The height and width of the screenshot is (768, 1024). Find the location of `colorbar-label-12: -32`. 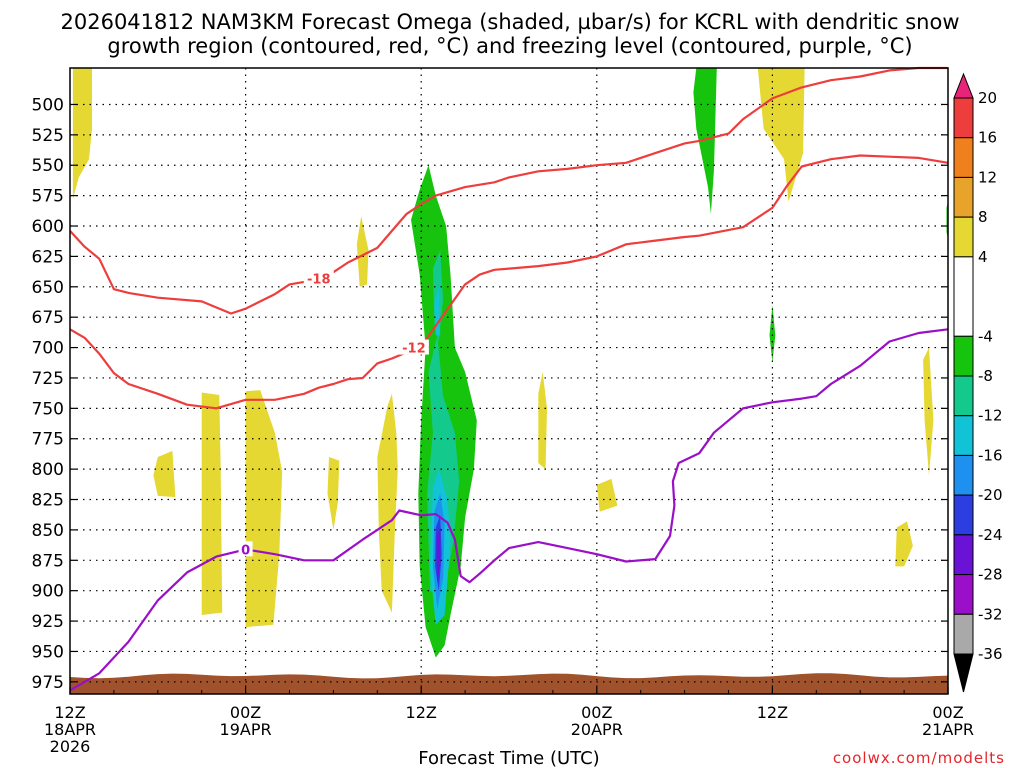

colorbar-label-12: -32 is located at coordinates (990, 614).